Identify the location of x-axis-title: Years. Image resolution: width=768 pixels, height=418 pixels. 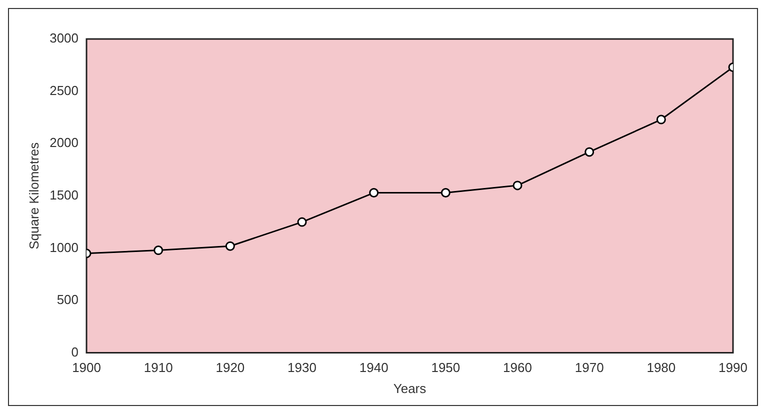
(410, 388).